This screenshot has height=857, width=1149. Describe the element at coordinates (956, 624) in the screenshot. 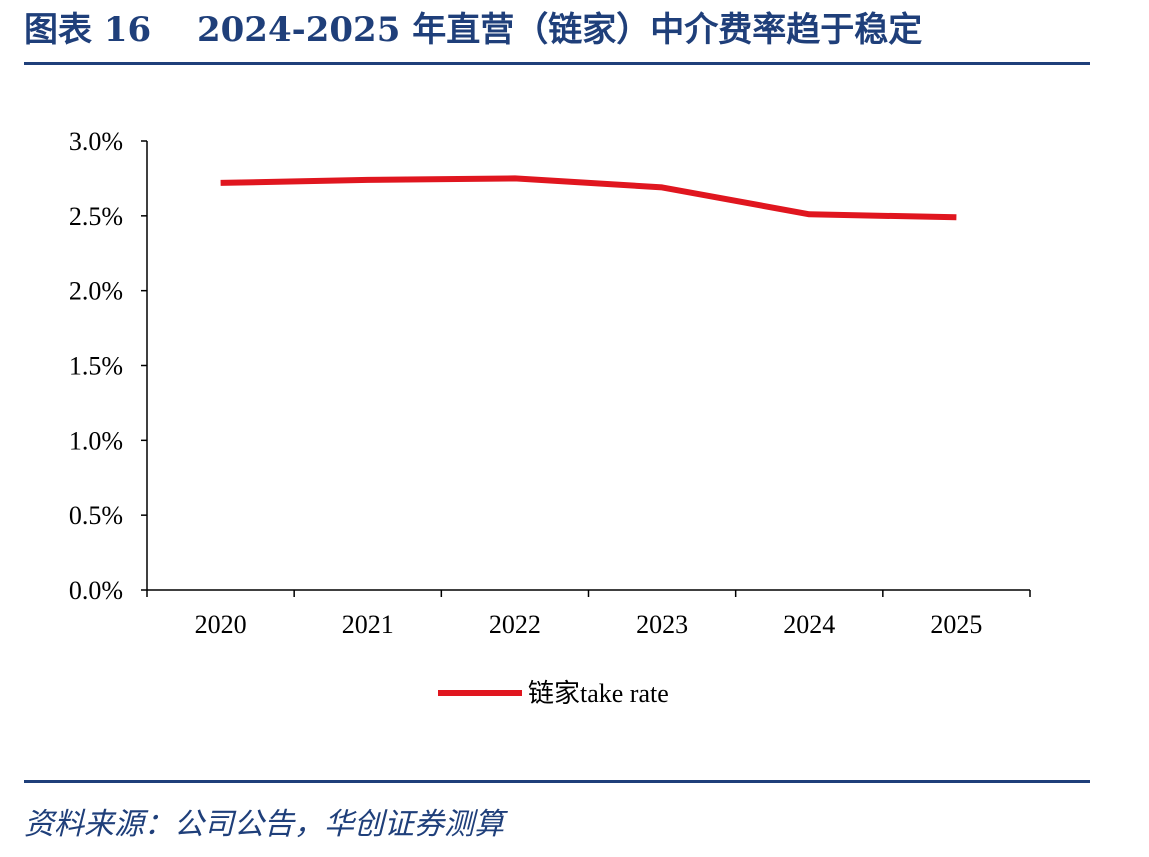

I see `x-tick-label: 2025` at that location.